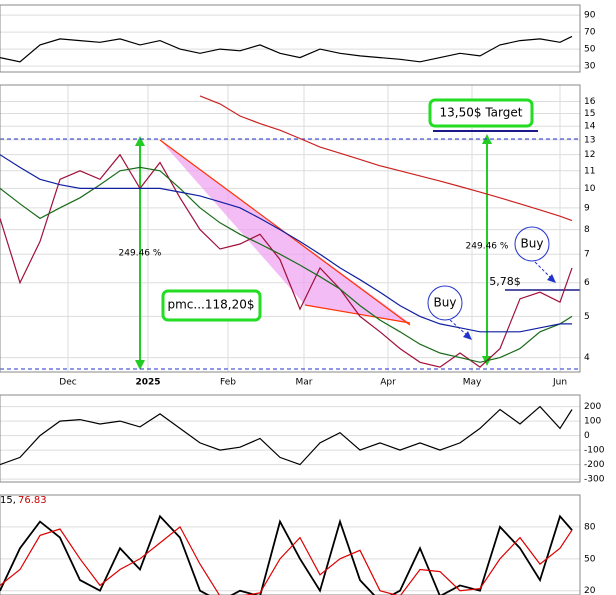 The width and height of the screenshot is (616, 595). What do you see at coordinates (147, 383) in the screenshot?
I see `x-tick-label: 2025` at bounding box center [147, 383].